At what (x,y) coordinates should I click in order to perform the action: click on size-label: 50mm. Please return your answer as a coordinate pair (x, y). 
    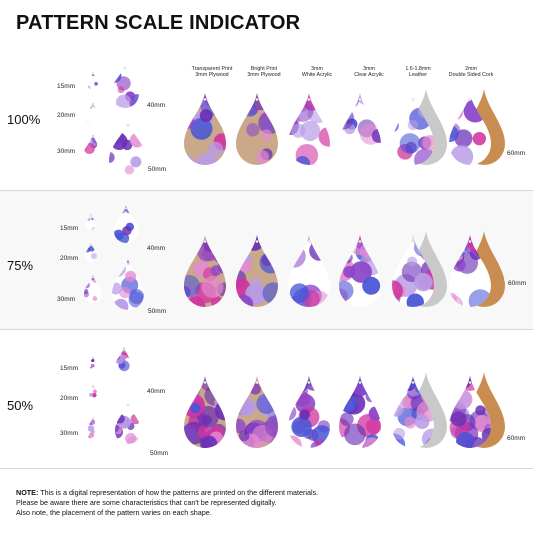
    Looking at the image, I should click on (159, 453).